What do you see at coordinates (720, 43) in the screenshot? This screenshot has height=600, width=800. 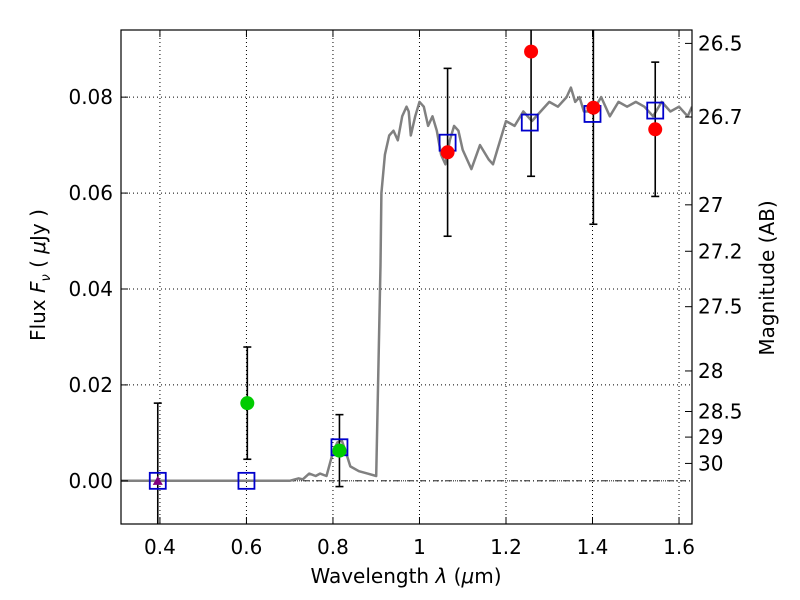 I see `magnitude-tick-label: 26.5` at bounding box center [720, 43].